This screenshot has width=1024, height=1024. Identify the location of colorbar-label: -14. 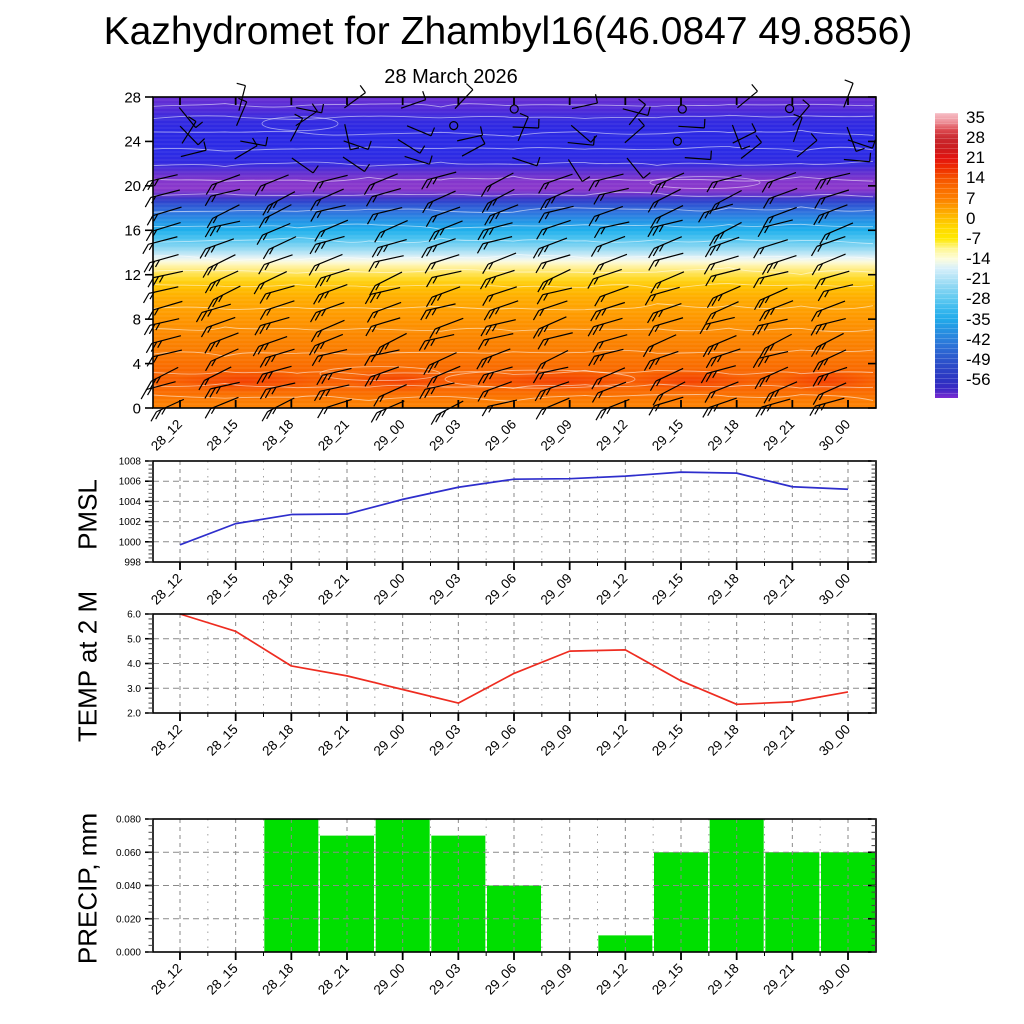
(978, 259).